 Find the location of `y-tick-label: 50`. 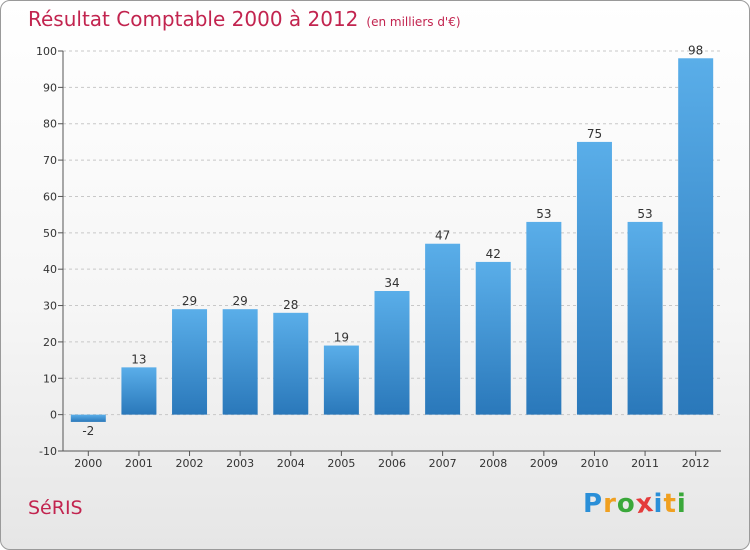

y-tick-label: 50 is located at coordinates (50, 233).